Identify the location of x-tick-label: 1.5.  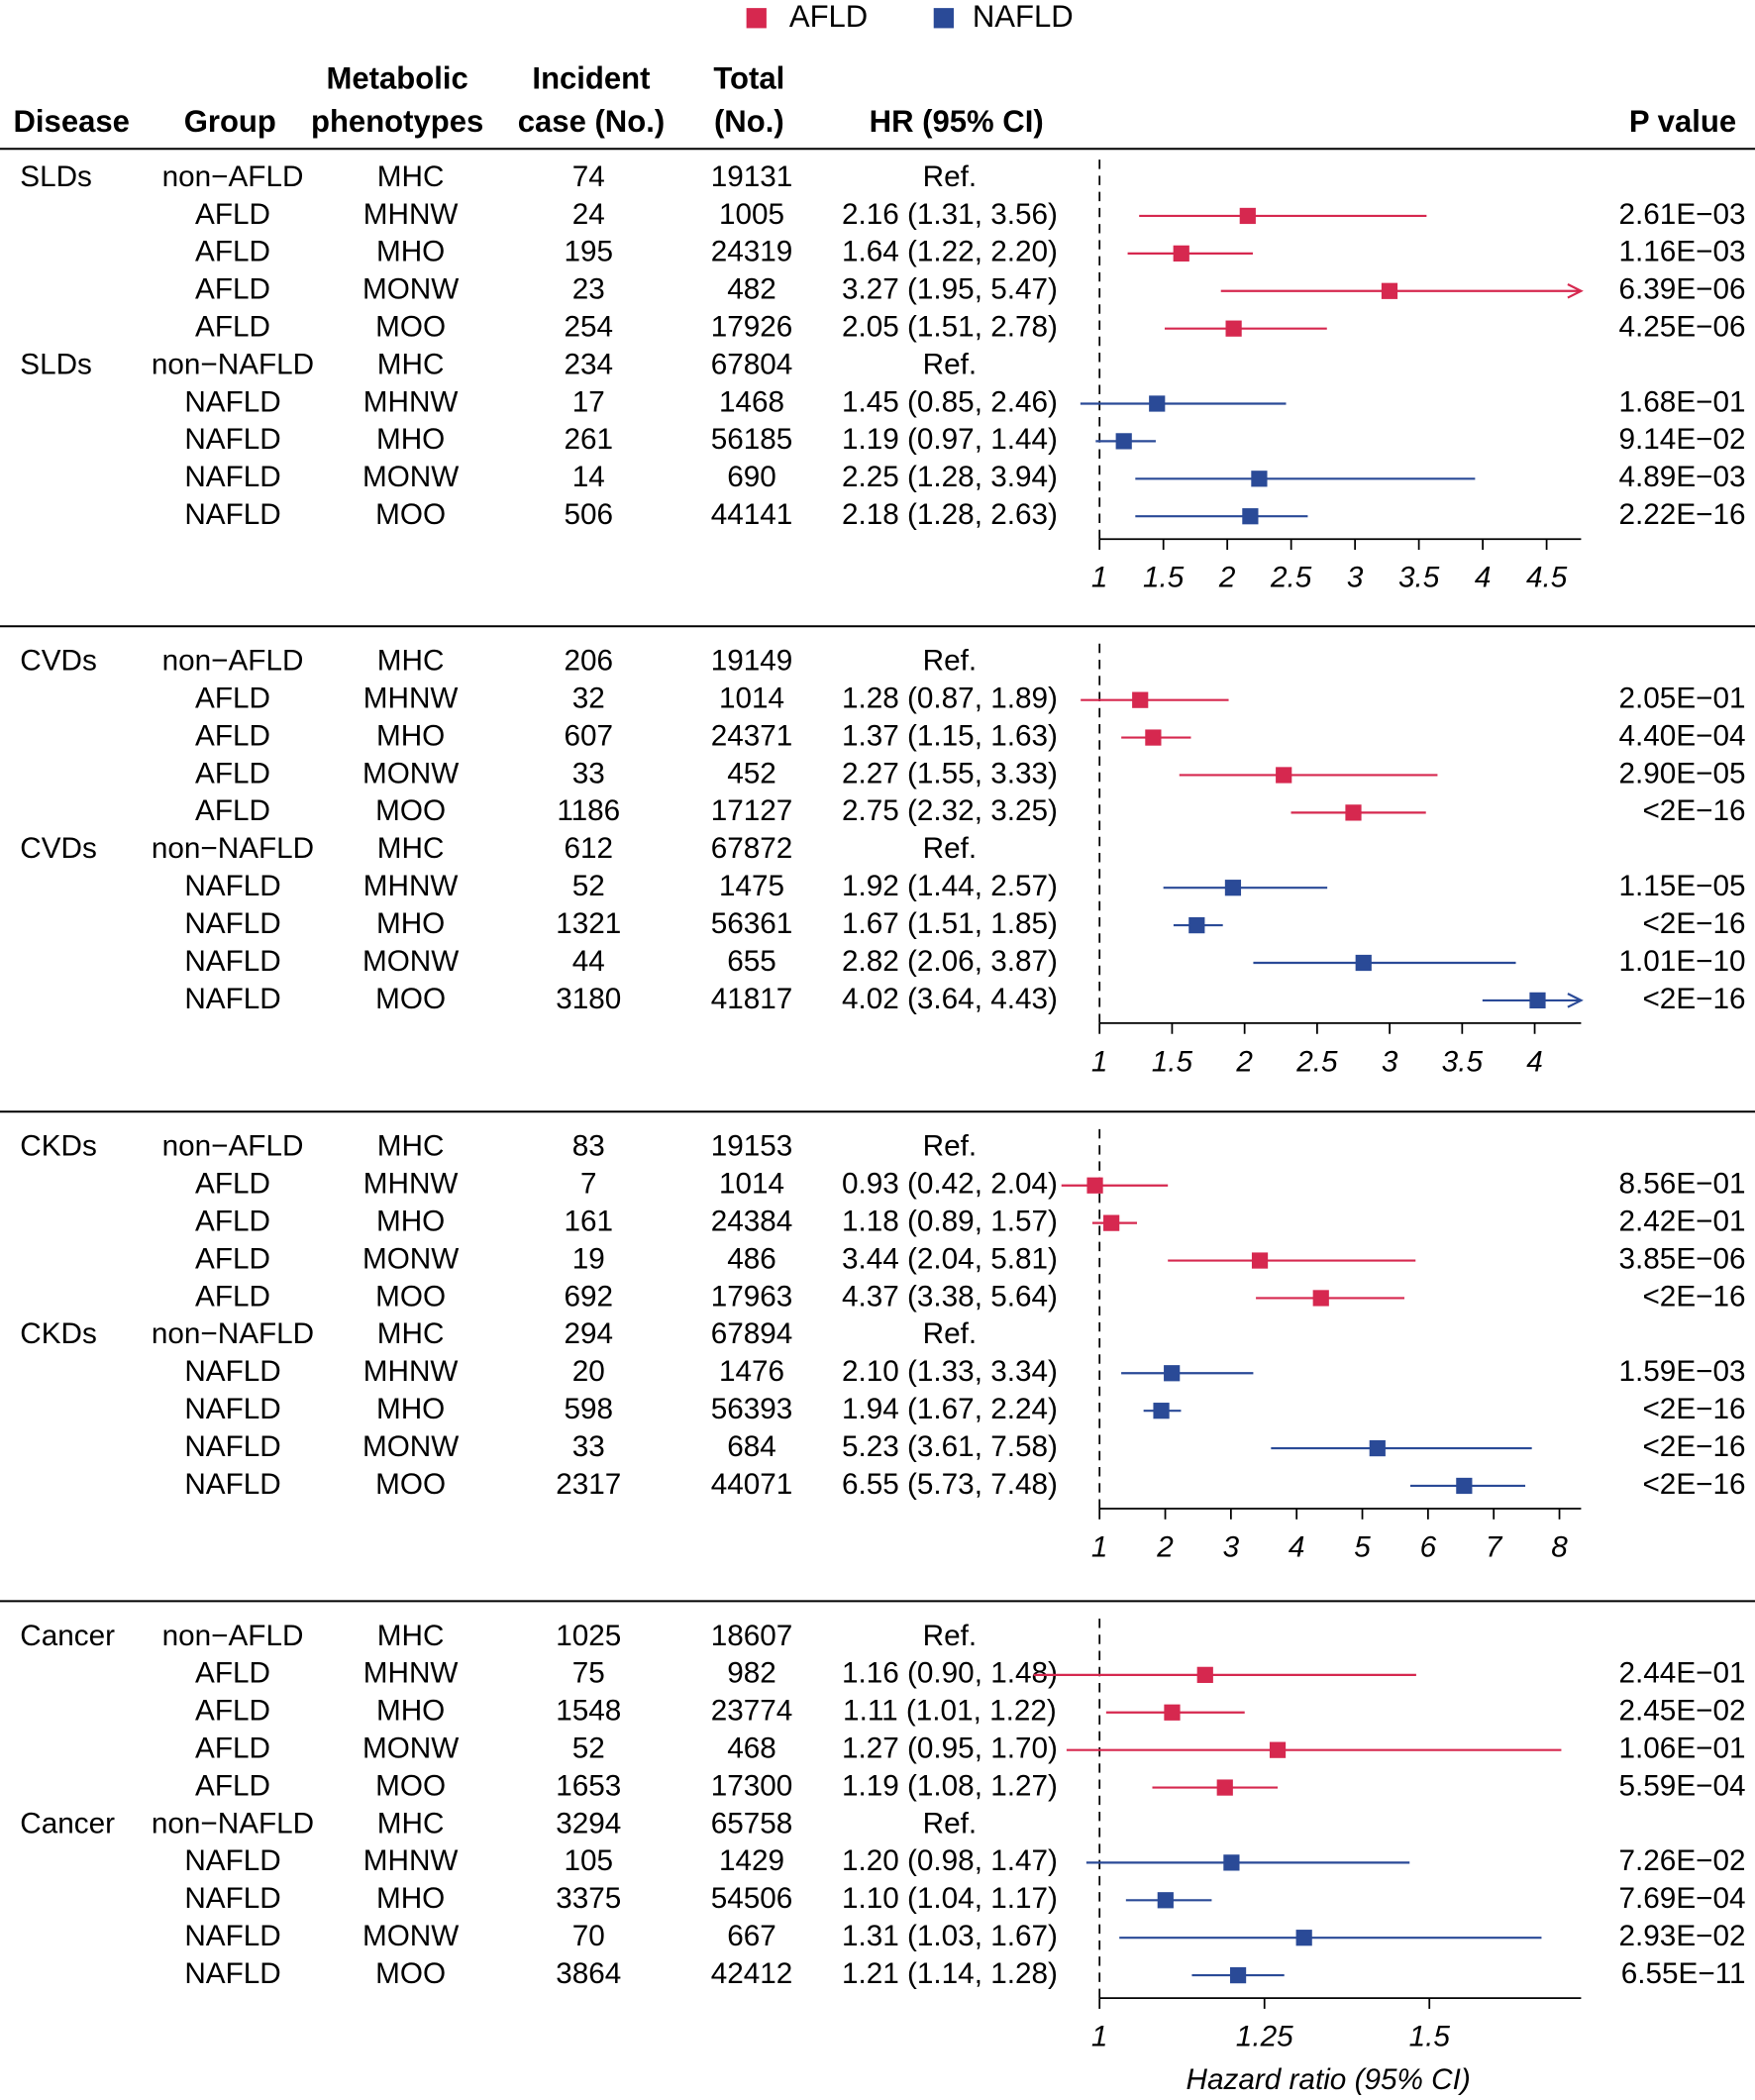
(1164, 578).